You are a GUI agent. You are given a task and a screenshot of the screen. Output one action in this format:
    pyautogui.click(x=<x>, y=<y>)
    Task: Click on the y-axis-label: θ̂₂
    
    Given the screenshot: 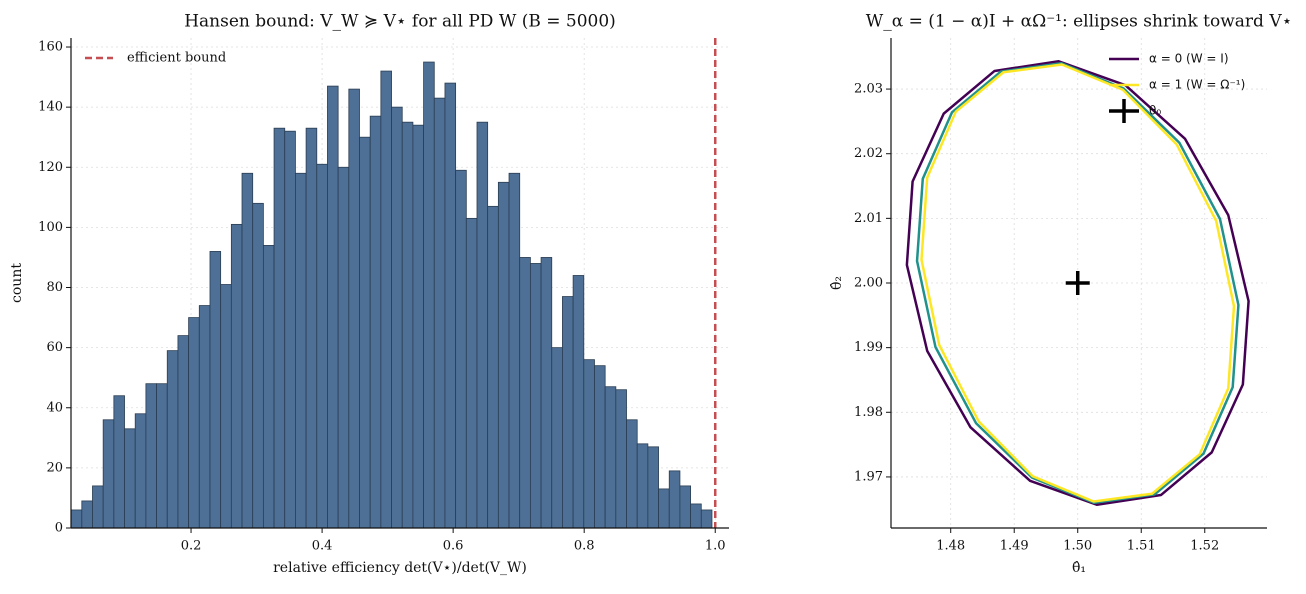 What is the action you would take?
    pyautogui.click(x=837, y=283)
    